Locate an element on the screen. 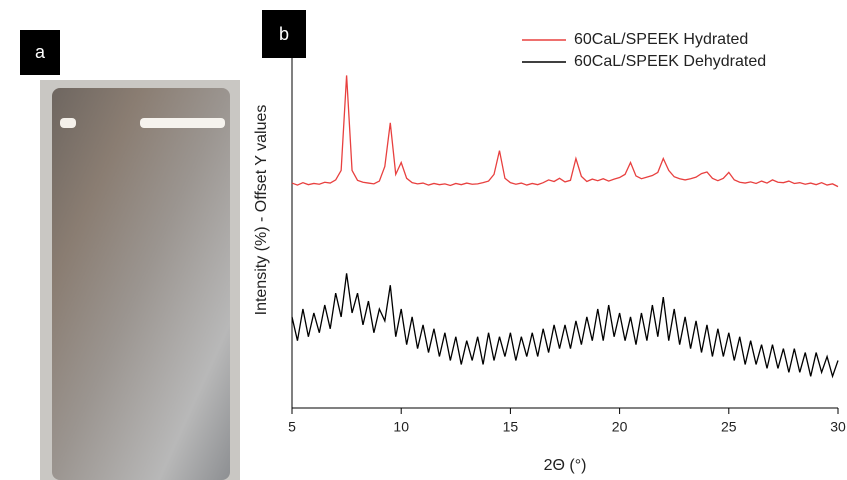 This screenshot has height=480, width=847. legend-label: 60CaL/SPEEK Hydrated is located at coordinates (661, 39).